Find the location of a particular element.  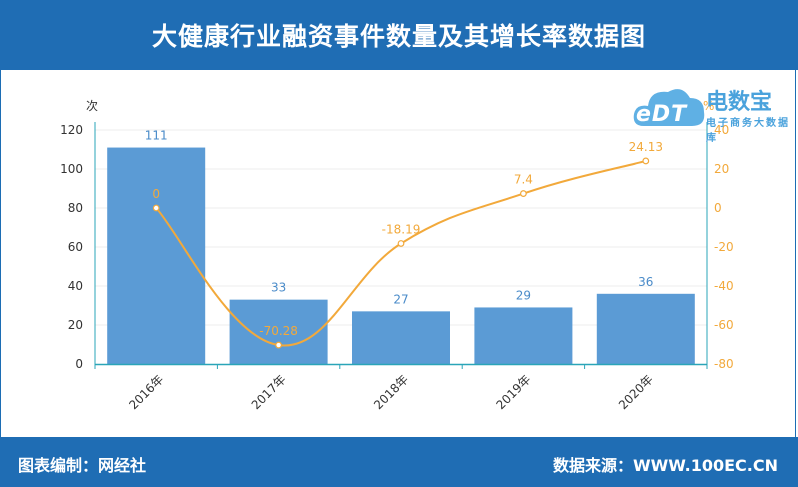

title-bar: 大健康行业融资事件数量及其增长率数据图 is located at coordinates (399, 35).